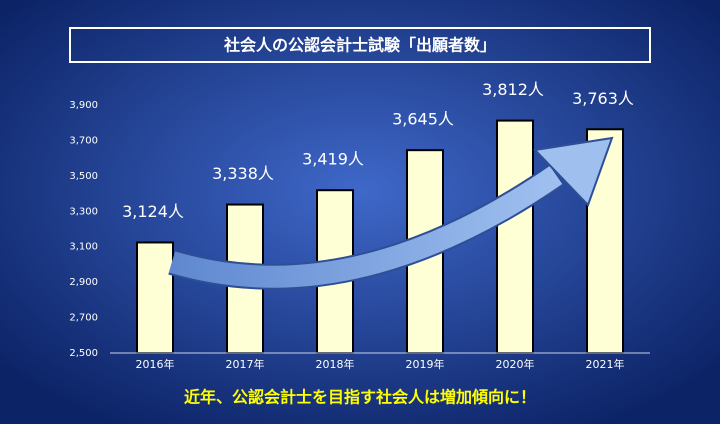 This screenshot has width=720, height=428. I want to click on y-tick-label: 2,900, so click(83, 282).